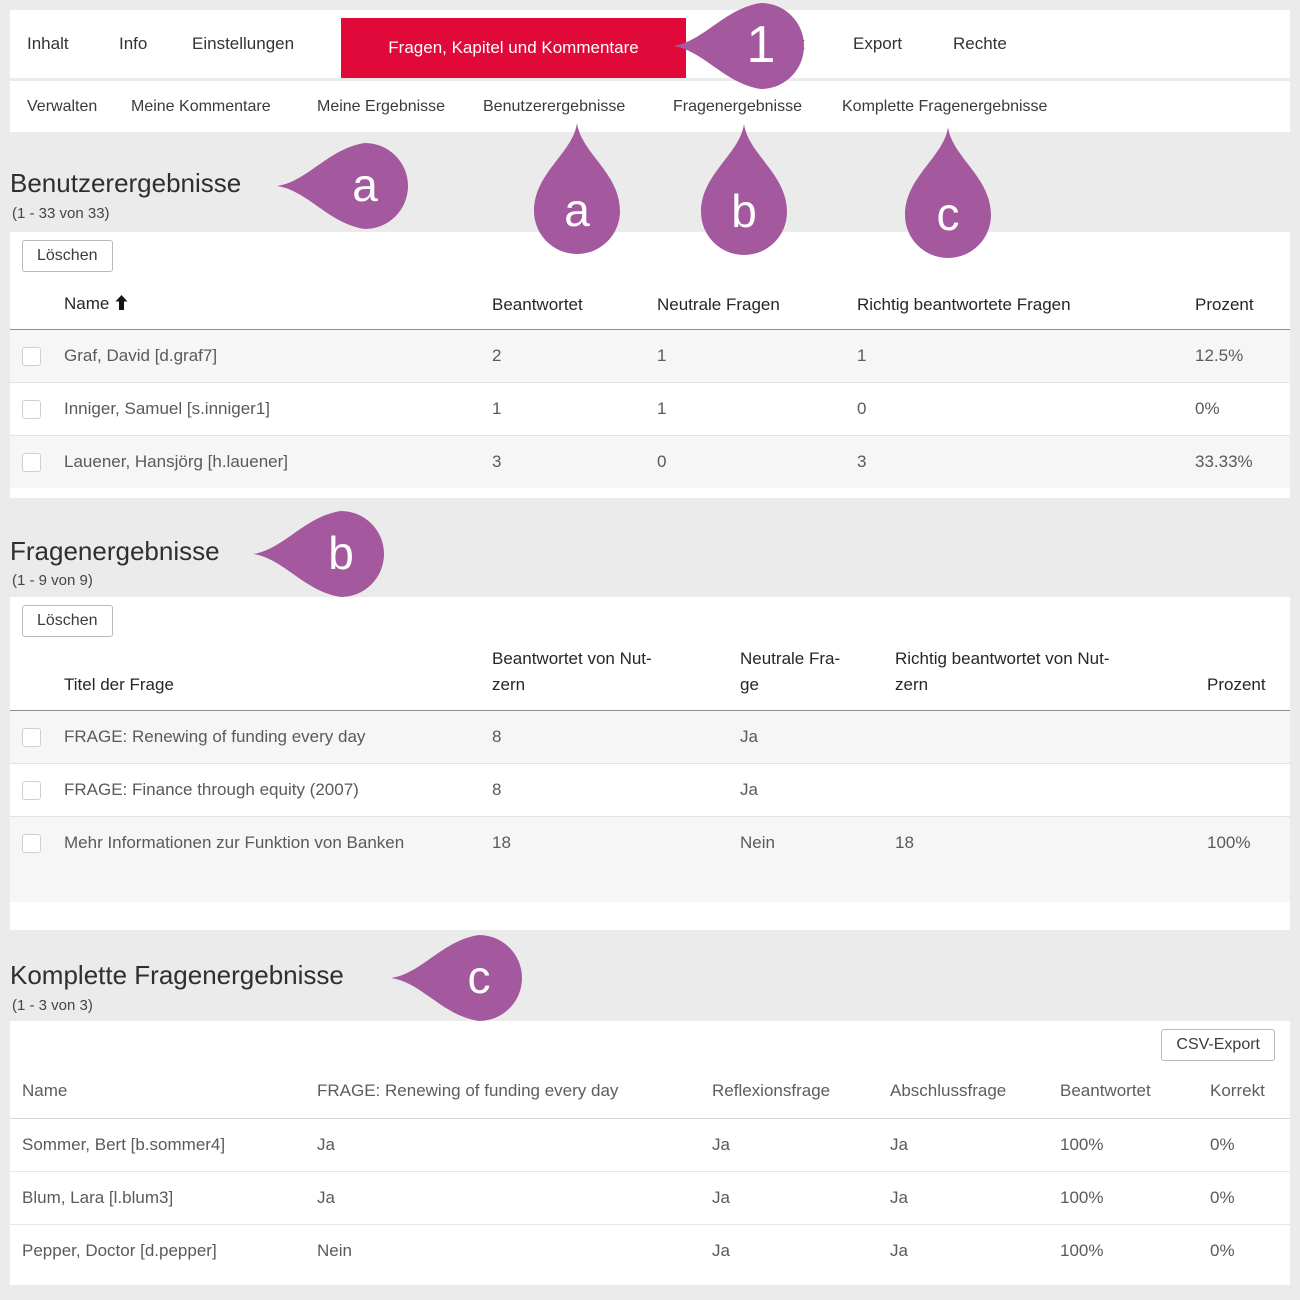 This screenshot has width=1300, height=1300. Describe the element at coordinates (577, 188) in the screenshot. I see `annotation-marker-a-nav: a` at that location.